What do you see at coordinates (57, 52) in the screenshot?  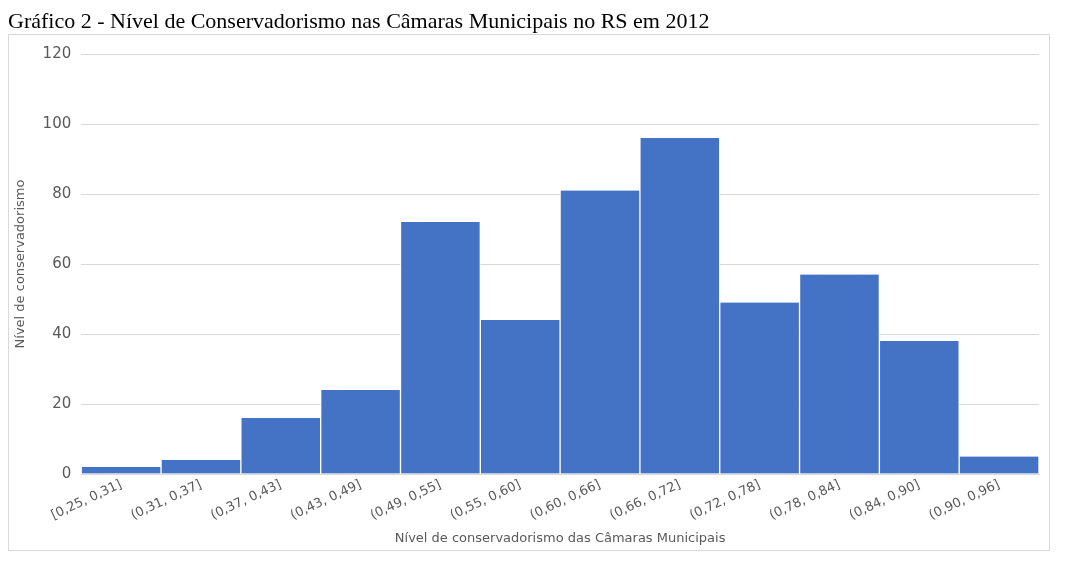 I see `y-tick-label: 120` at bounding box center [57, 52].